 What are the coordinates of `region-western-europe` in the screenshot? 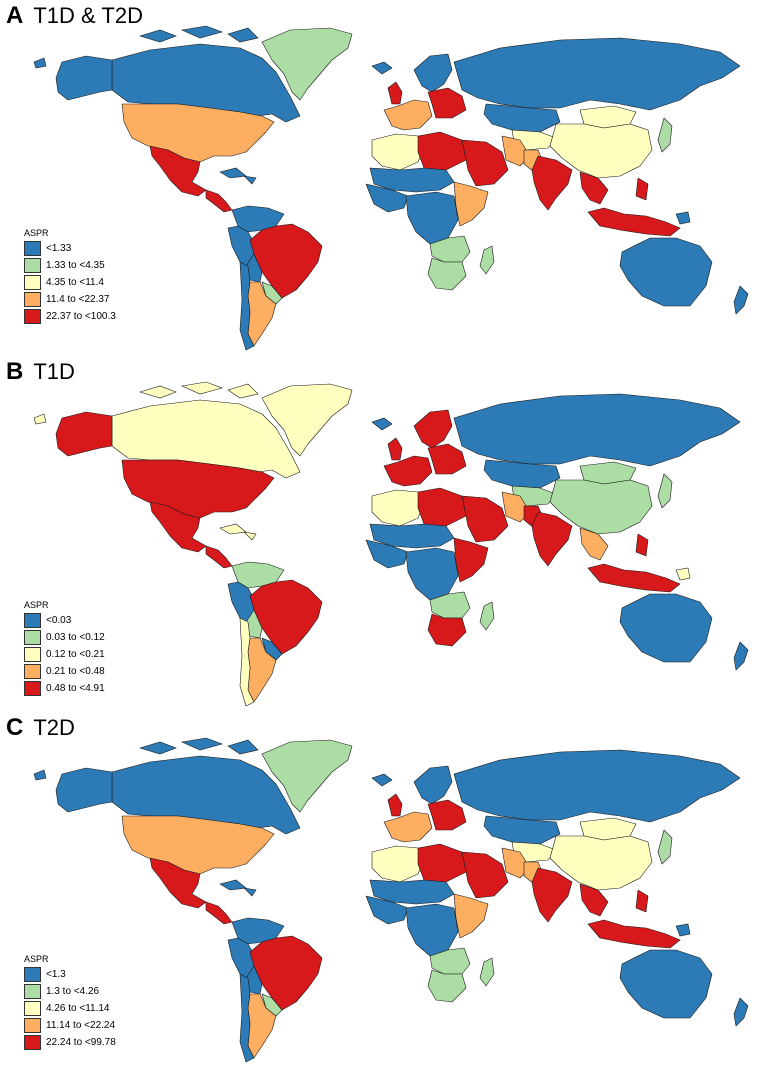 It's located at (408, 827).